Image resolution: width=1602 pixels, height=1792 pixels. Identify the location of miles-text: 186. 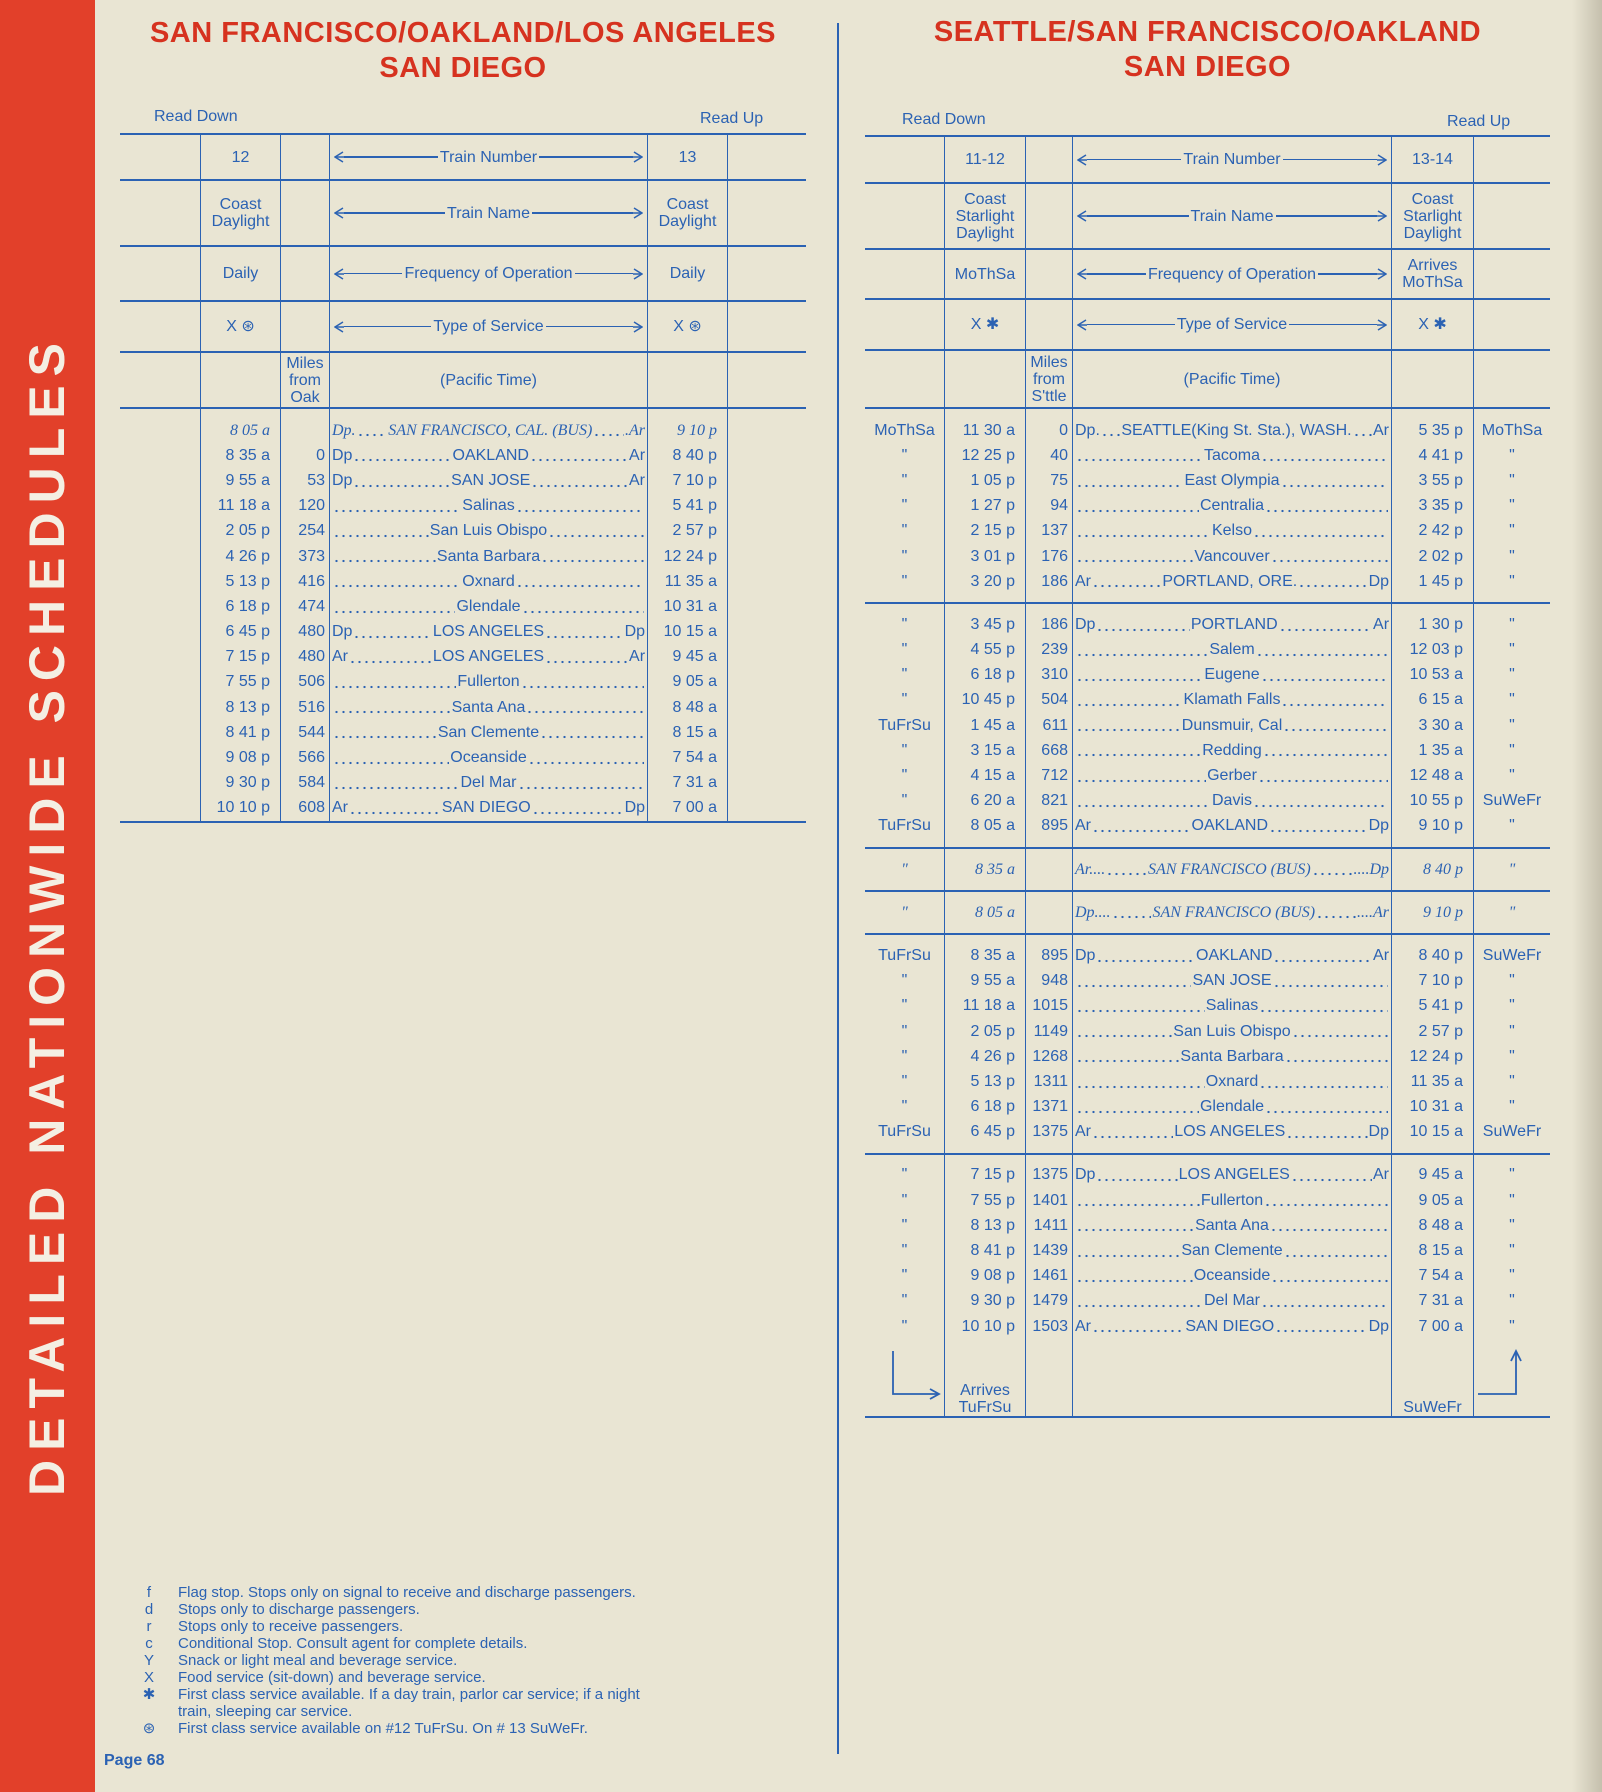
(1054, 581).